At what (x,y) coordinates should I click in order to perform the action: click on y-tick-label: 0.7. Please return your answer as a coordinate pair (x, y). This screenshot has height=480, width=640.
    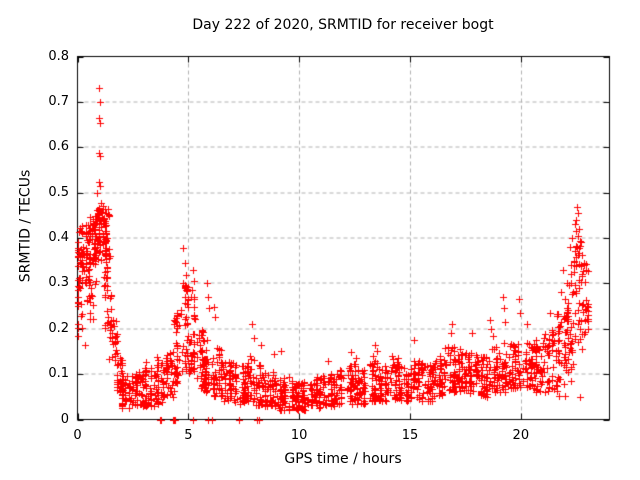
    Looking at the image, I should click on (58, 101).